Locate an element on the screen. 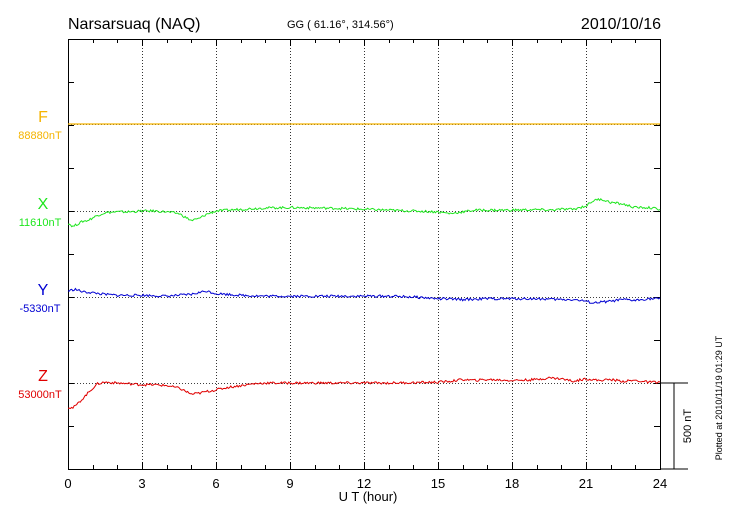 Image resolution: width=730 pixels, height=520 pixels. x-tick-label-3: 3 is located at coordinates (141, 483).